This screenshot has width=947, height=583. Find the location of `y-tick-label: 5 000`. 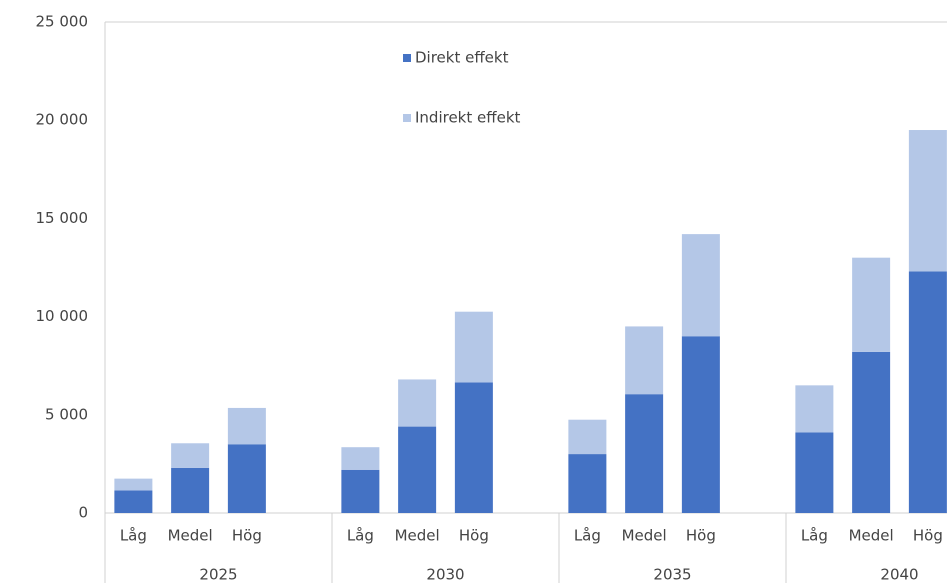

y-tick-label: 5 000 is located at coordinates (66, 414).